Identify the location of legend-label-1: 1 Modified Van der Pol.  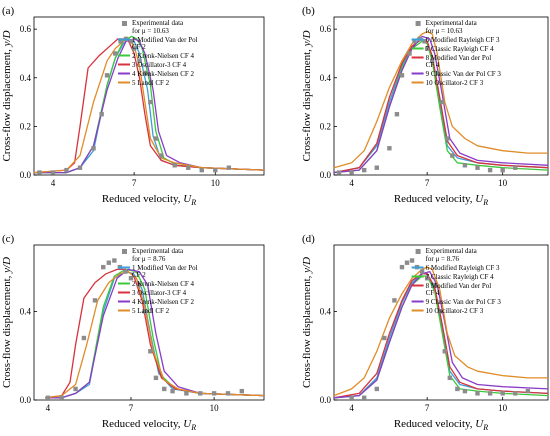
(165, 268).